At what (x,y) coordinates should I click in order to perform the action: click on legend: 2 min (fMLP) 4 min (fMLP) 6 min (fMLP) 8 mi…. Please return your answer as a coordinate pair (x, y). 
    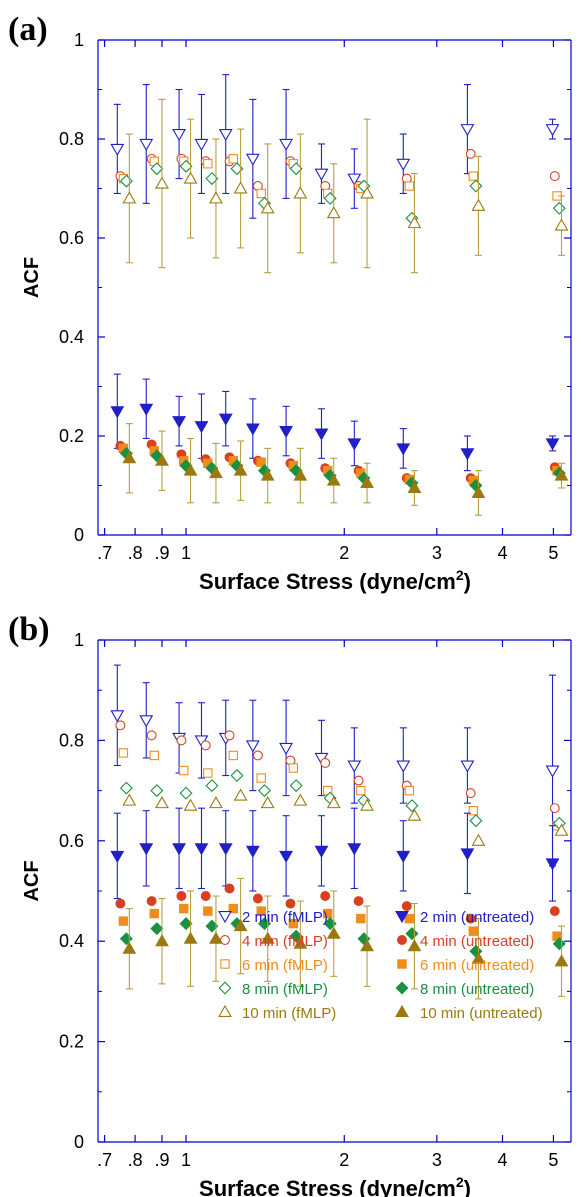
    Looking at the image, I should click on (380, 965).